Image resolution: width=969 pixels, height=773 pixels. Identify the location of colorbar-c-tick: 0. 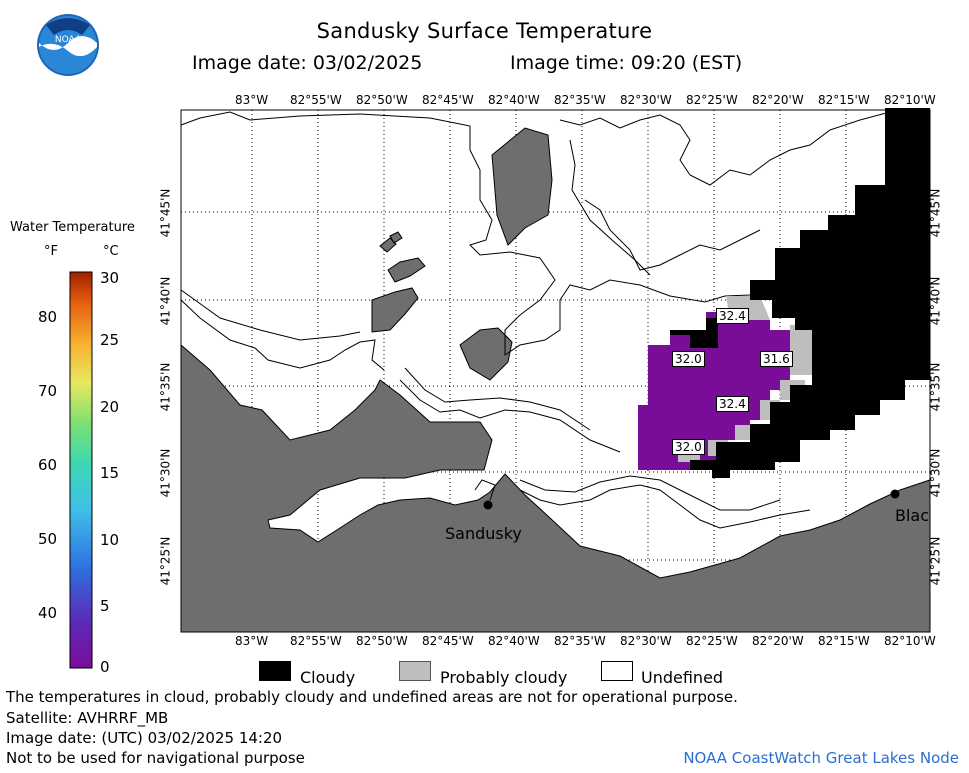
(105, 667).